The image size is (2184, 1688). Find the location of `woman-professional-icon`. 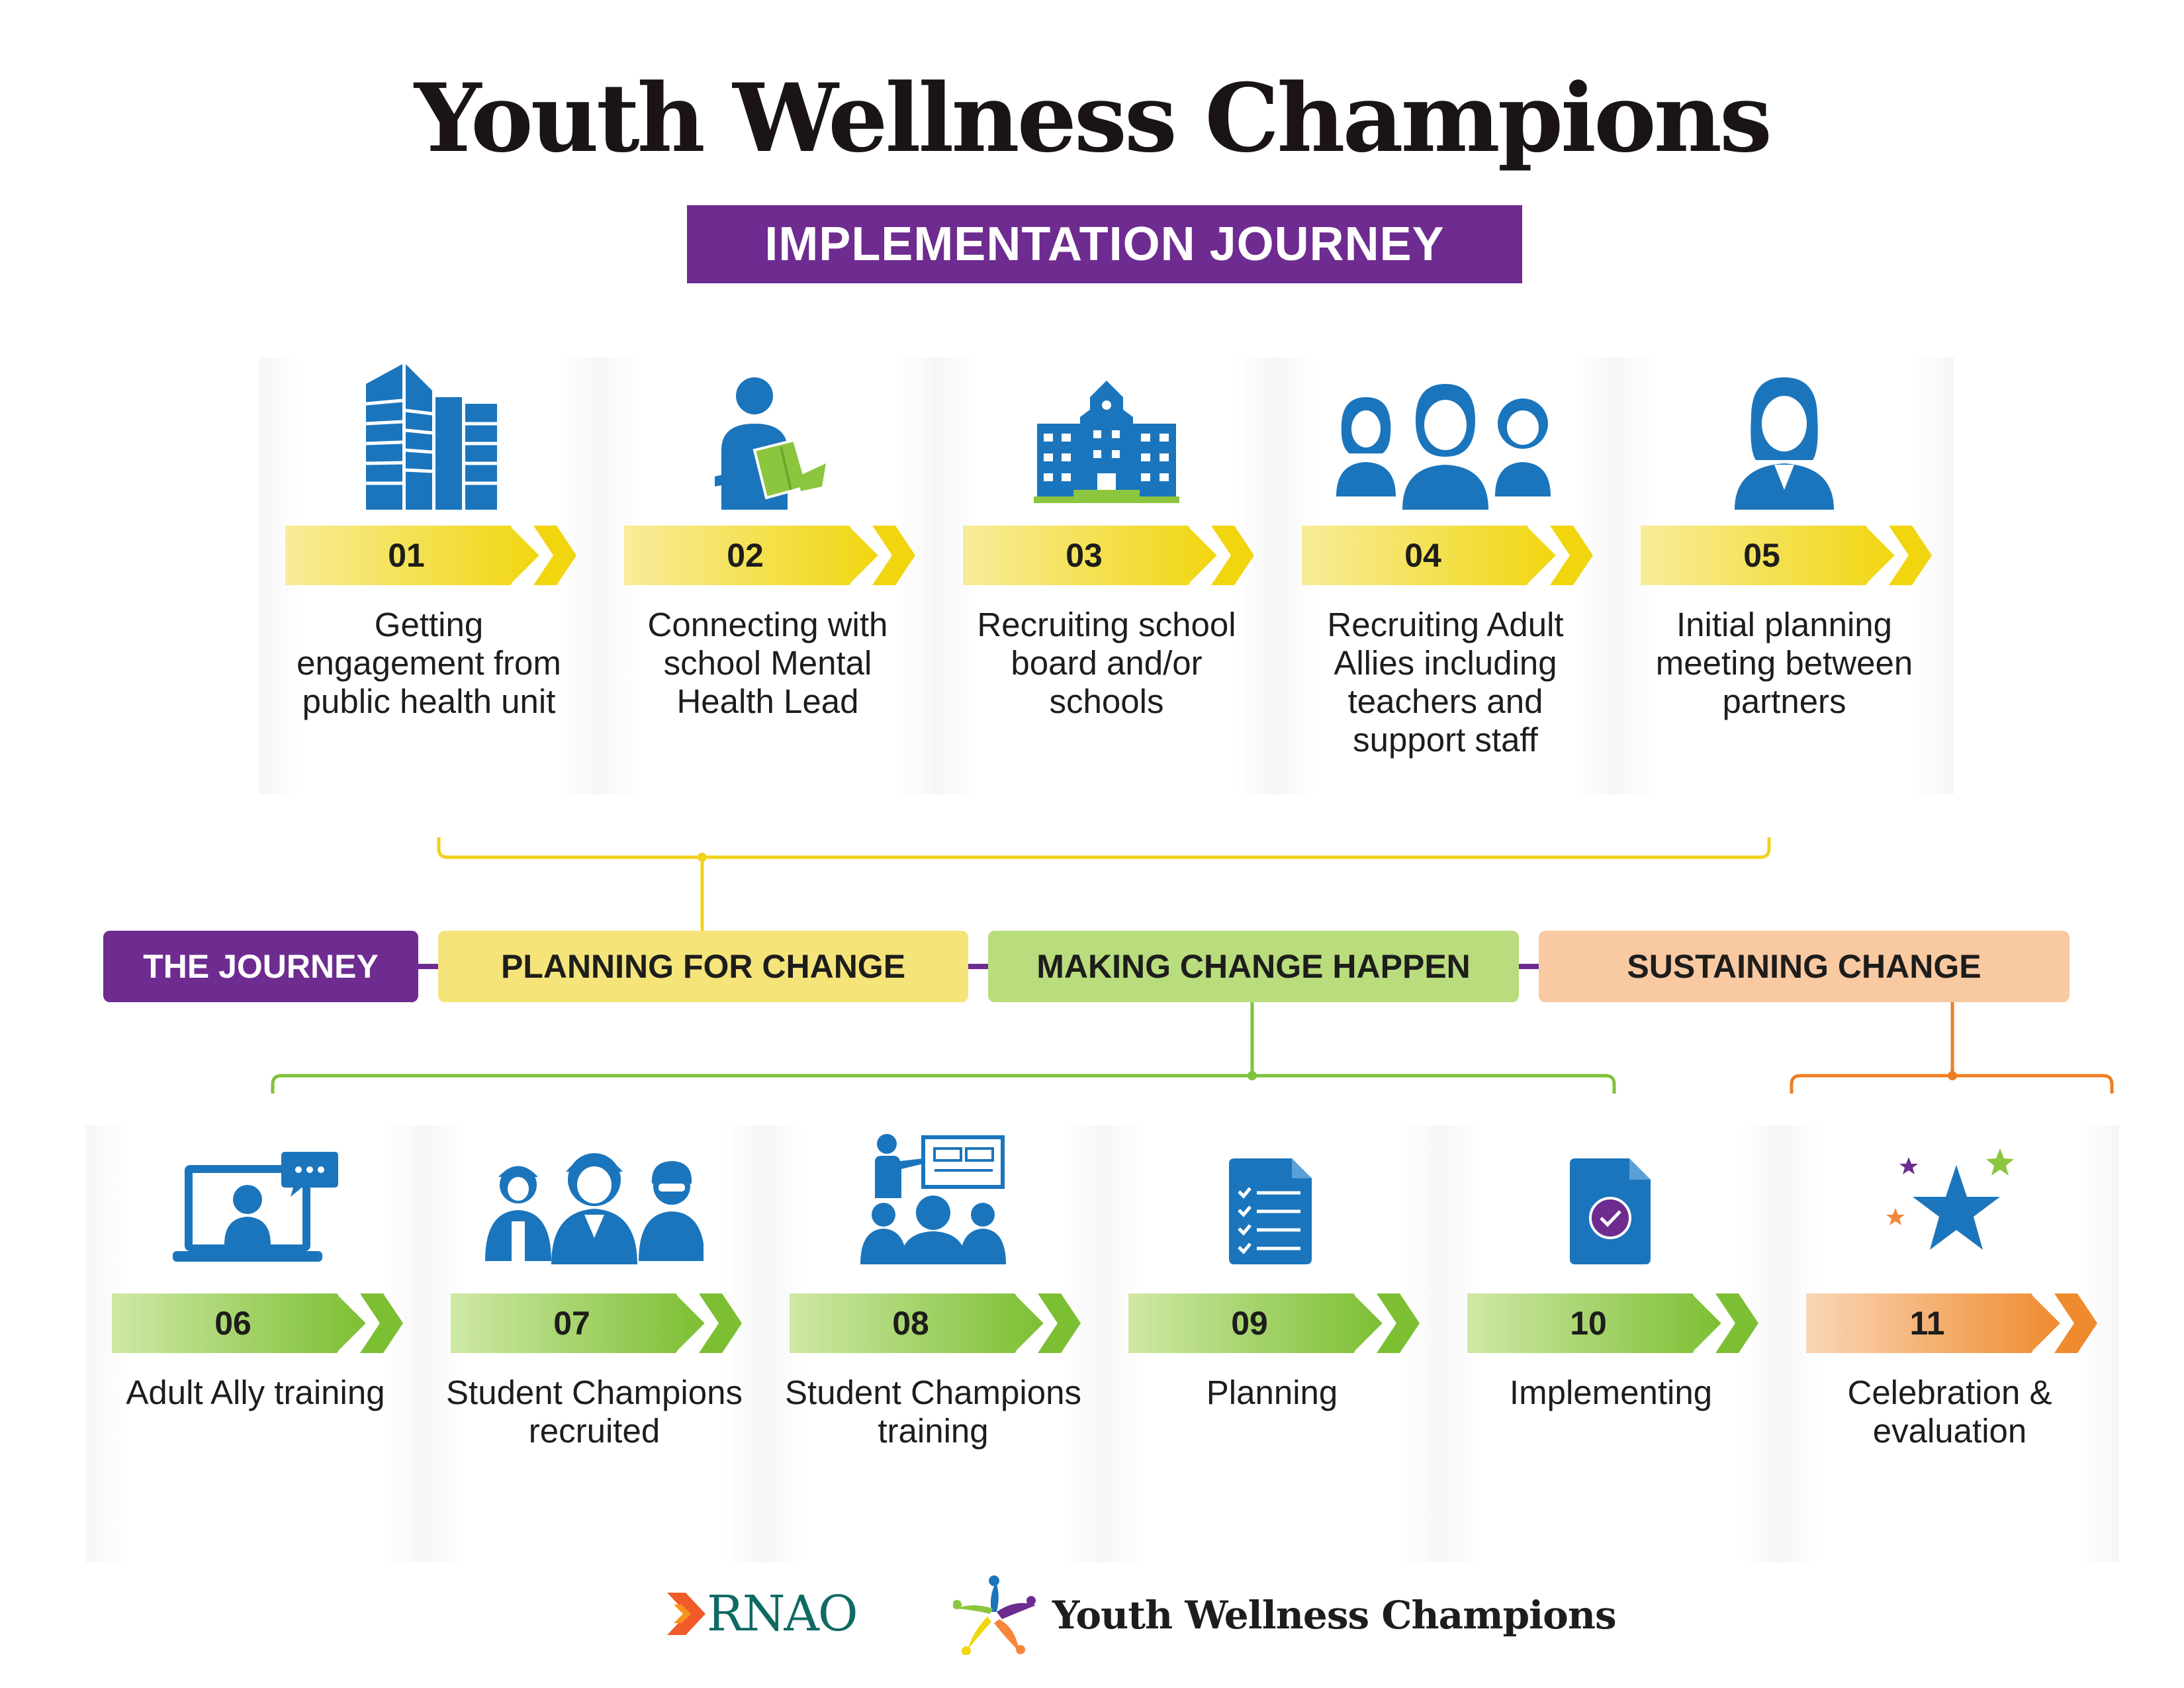

woman-professional-icon is located at coordinates (1784, 433).